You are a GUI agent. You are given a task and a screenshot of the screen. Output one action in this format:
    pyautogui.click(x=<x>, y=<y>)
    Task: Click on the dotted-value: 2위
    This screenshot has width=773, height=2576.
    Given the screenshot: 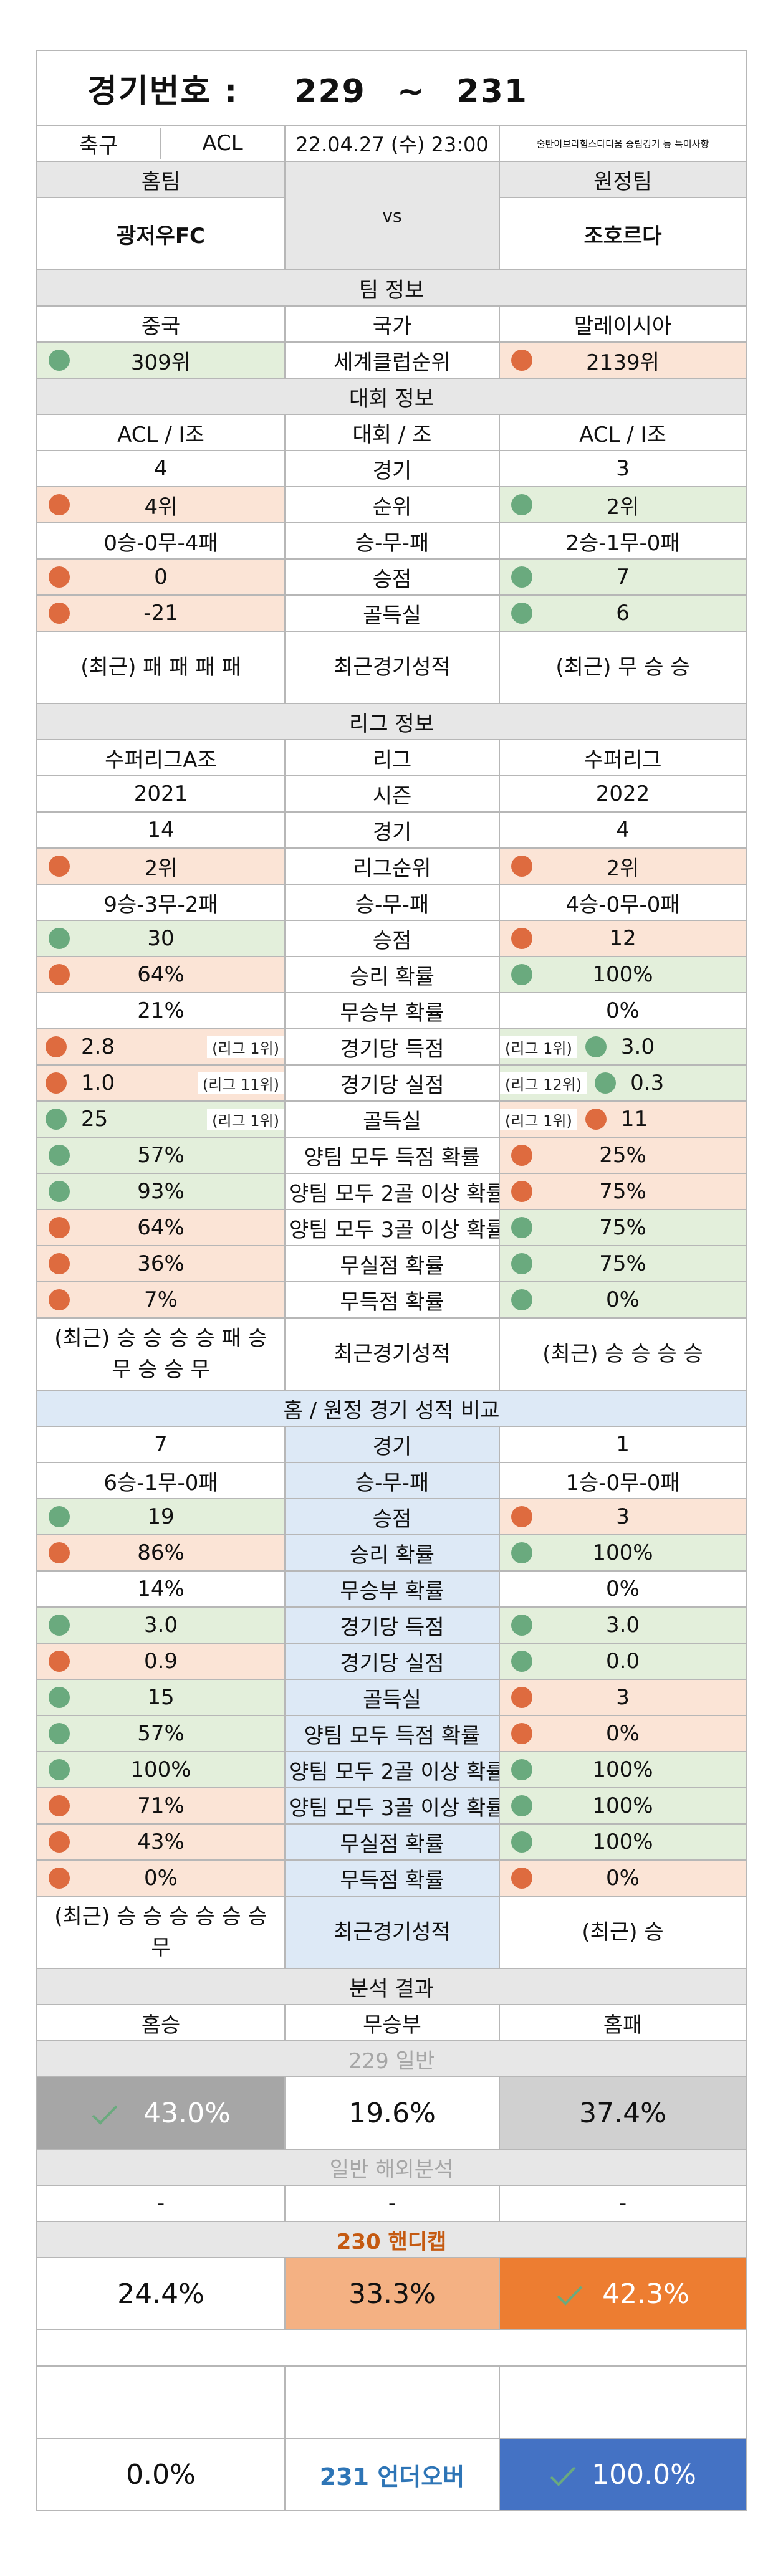 What is the action you would take?
    pyautogui.click(x=161, y=867)
    